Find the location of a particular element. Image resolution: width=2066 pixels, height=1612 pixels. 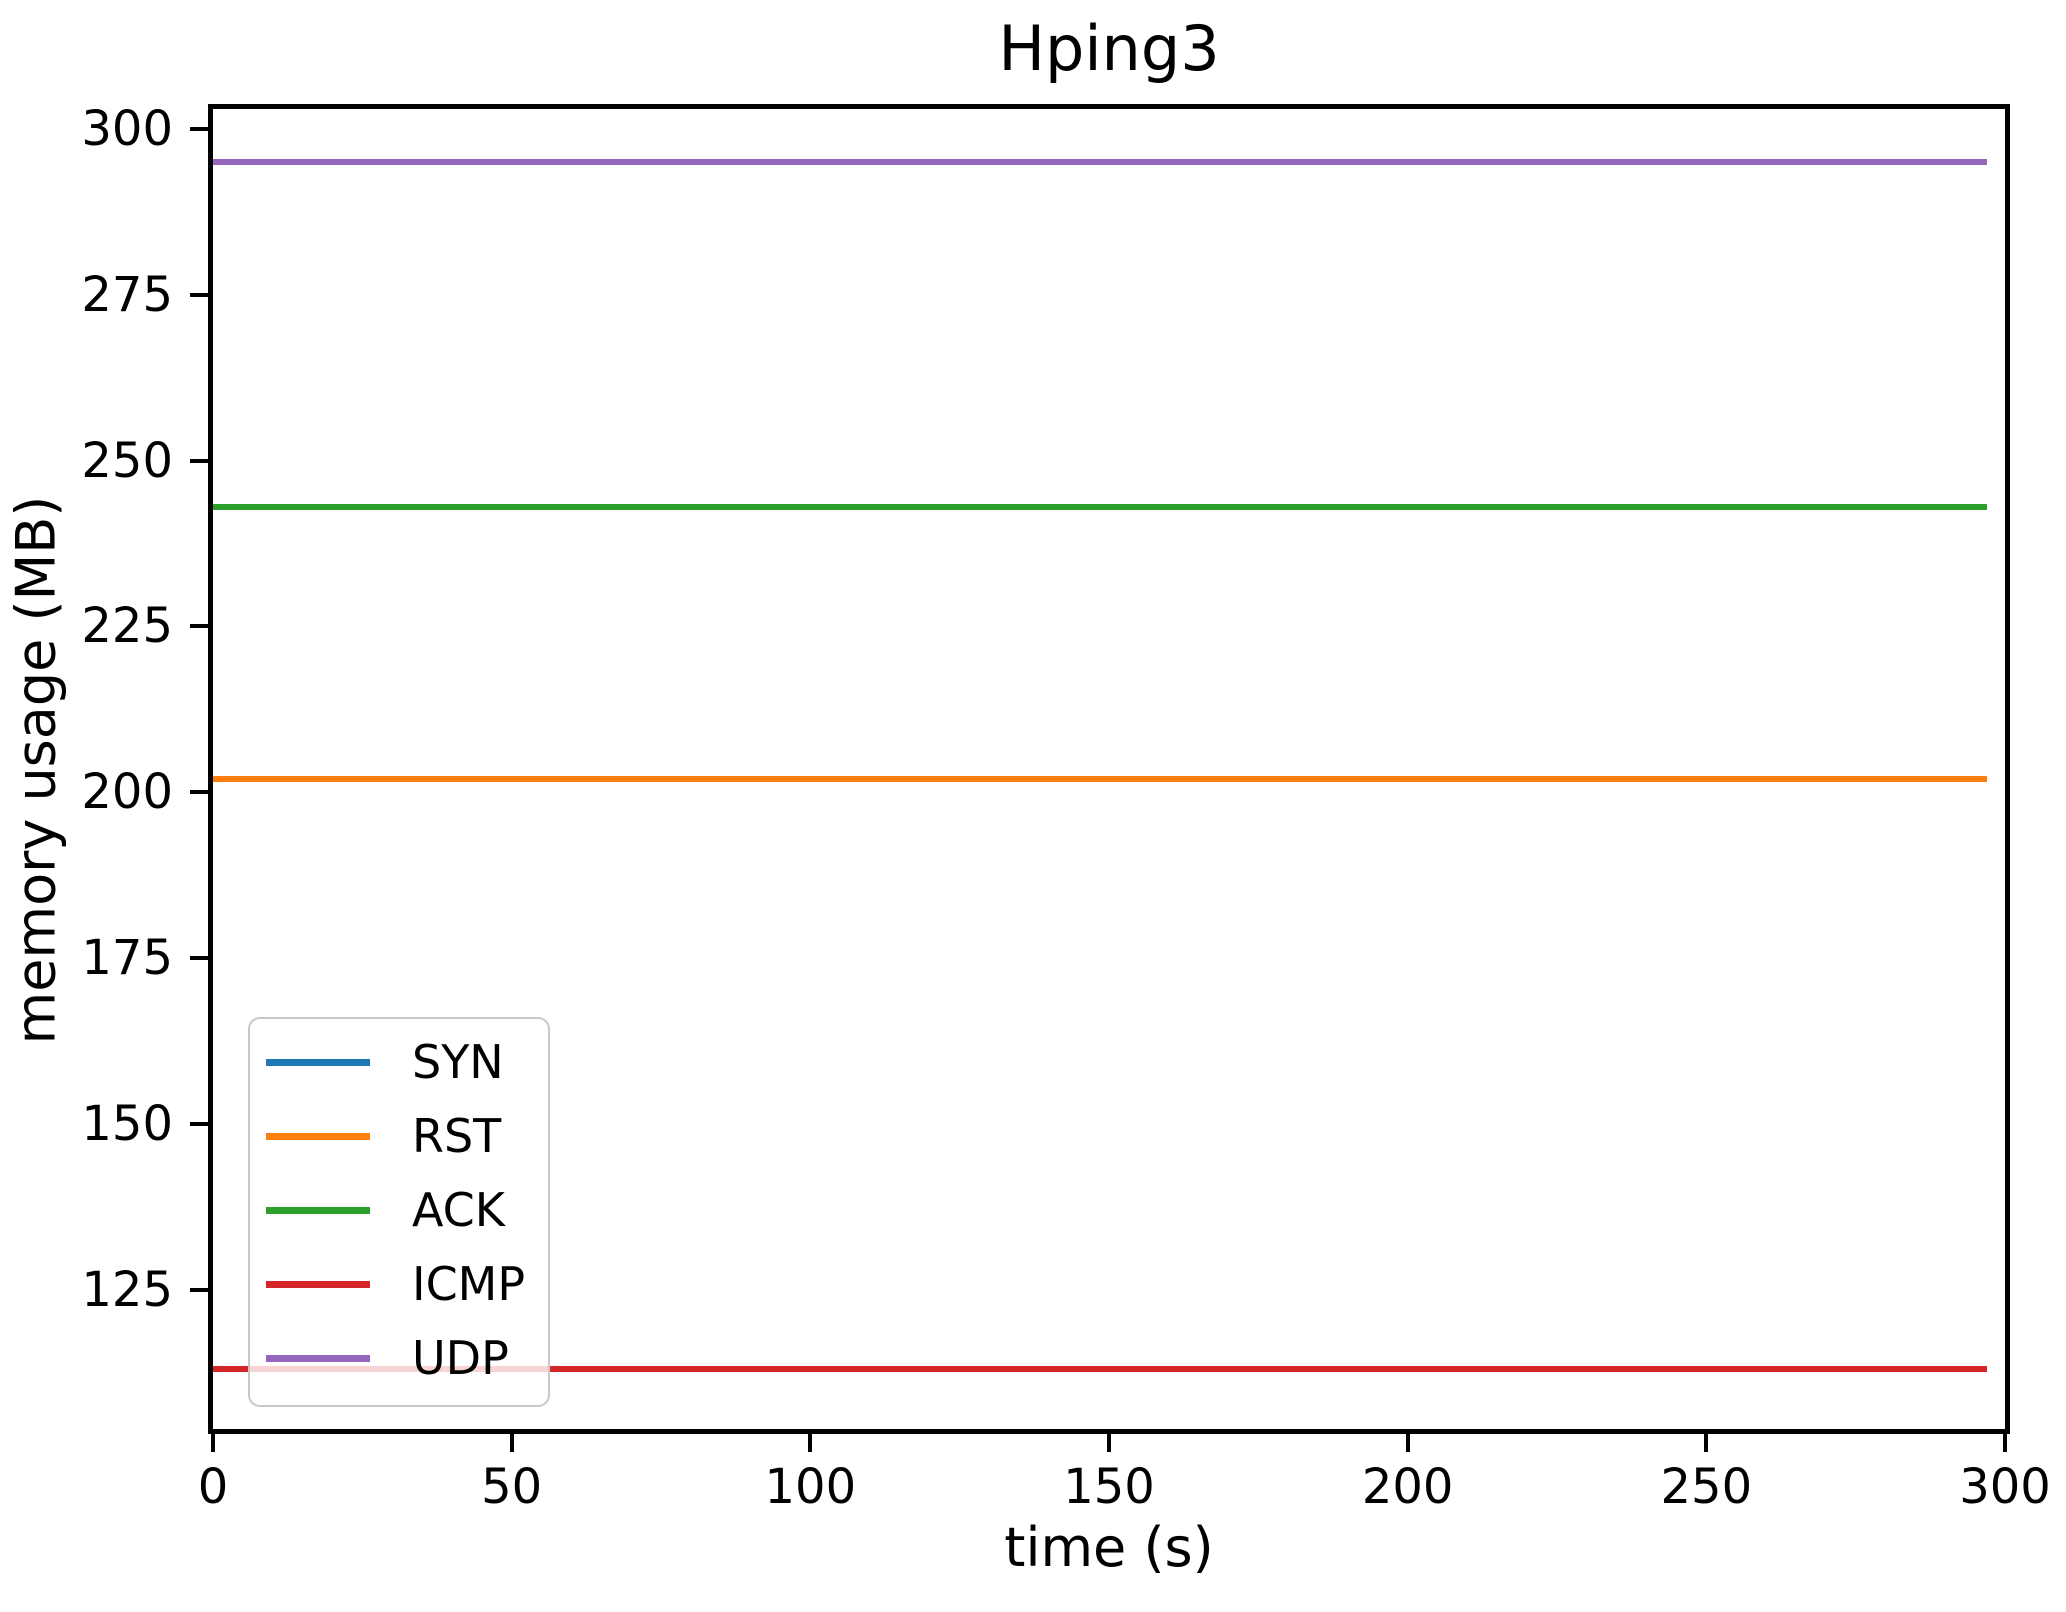

y-tick-label: 150 is located at coordinates (127, 1123).